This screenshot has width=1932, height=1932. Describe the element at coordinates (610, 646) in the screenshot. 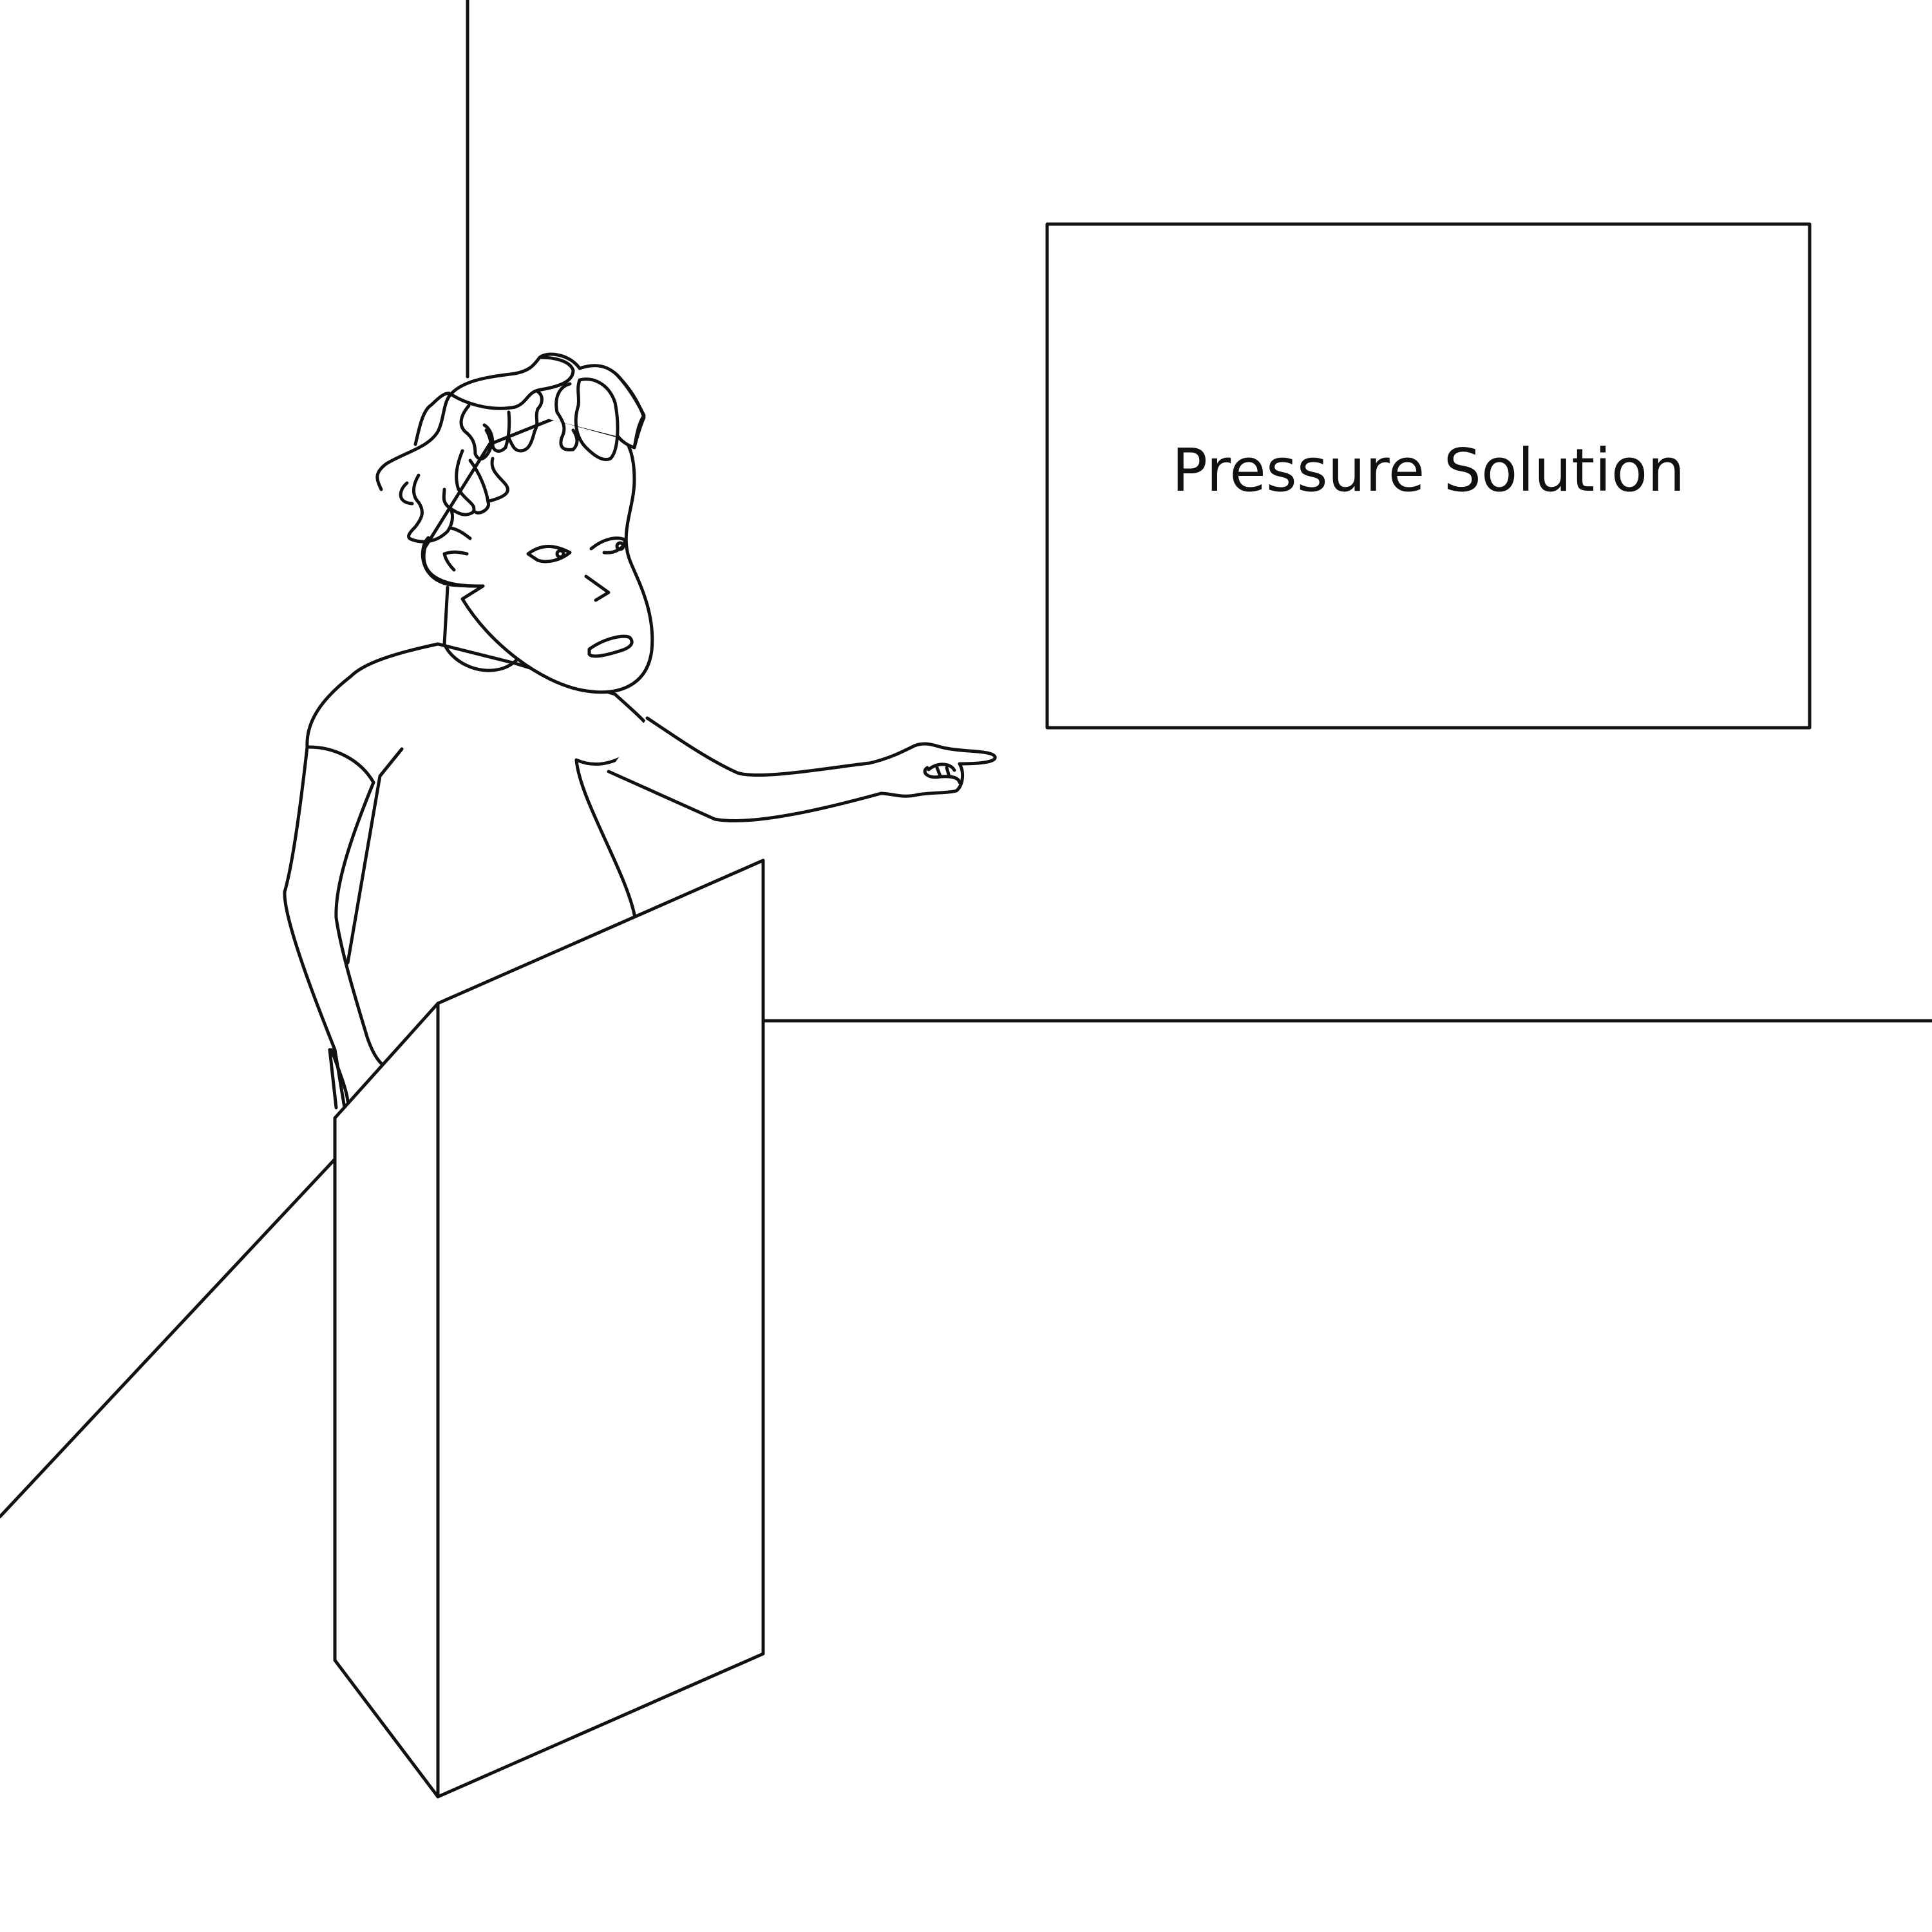

I see `mouth` at that location.